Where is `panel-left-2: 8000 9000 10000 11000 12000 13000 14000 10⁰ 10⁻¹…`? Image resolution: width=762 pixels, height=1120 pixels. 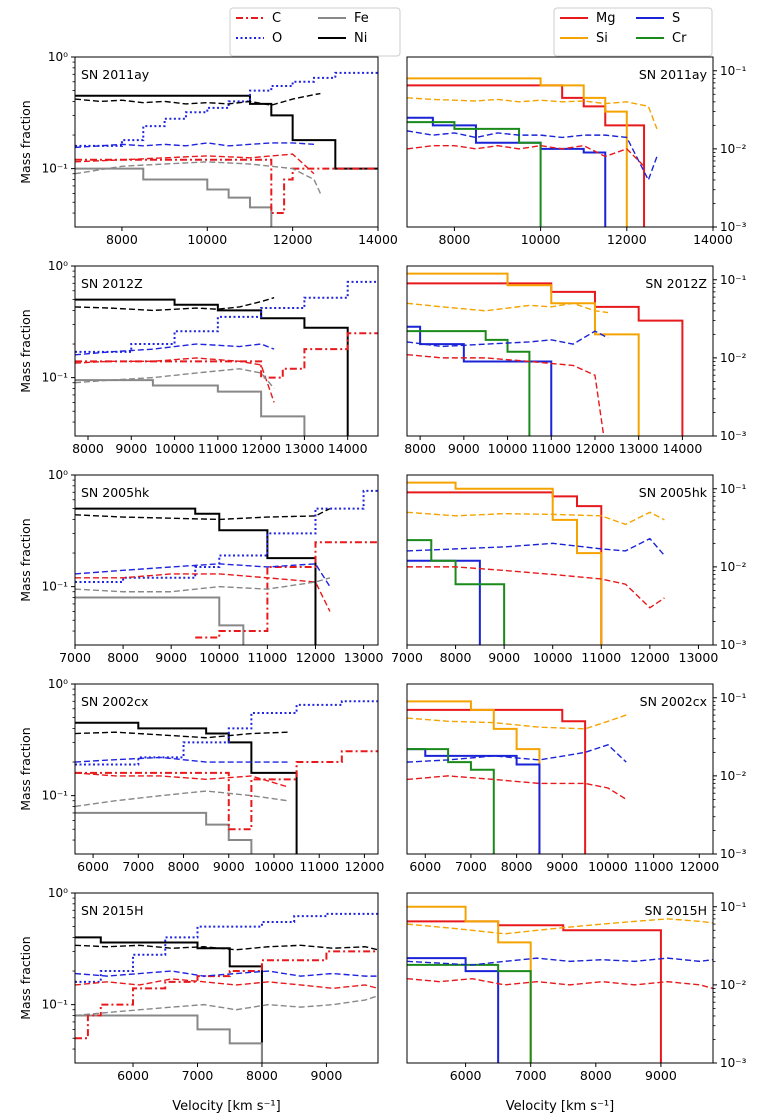 panel-left-2: 8000 9000 10000 11000 12000 13000 14000 10⁰ 10⁻¹… is located at coordinates (198, 357).